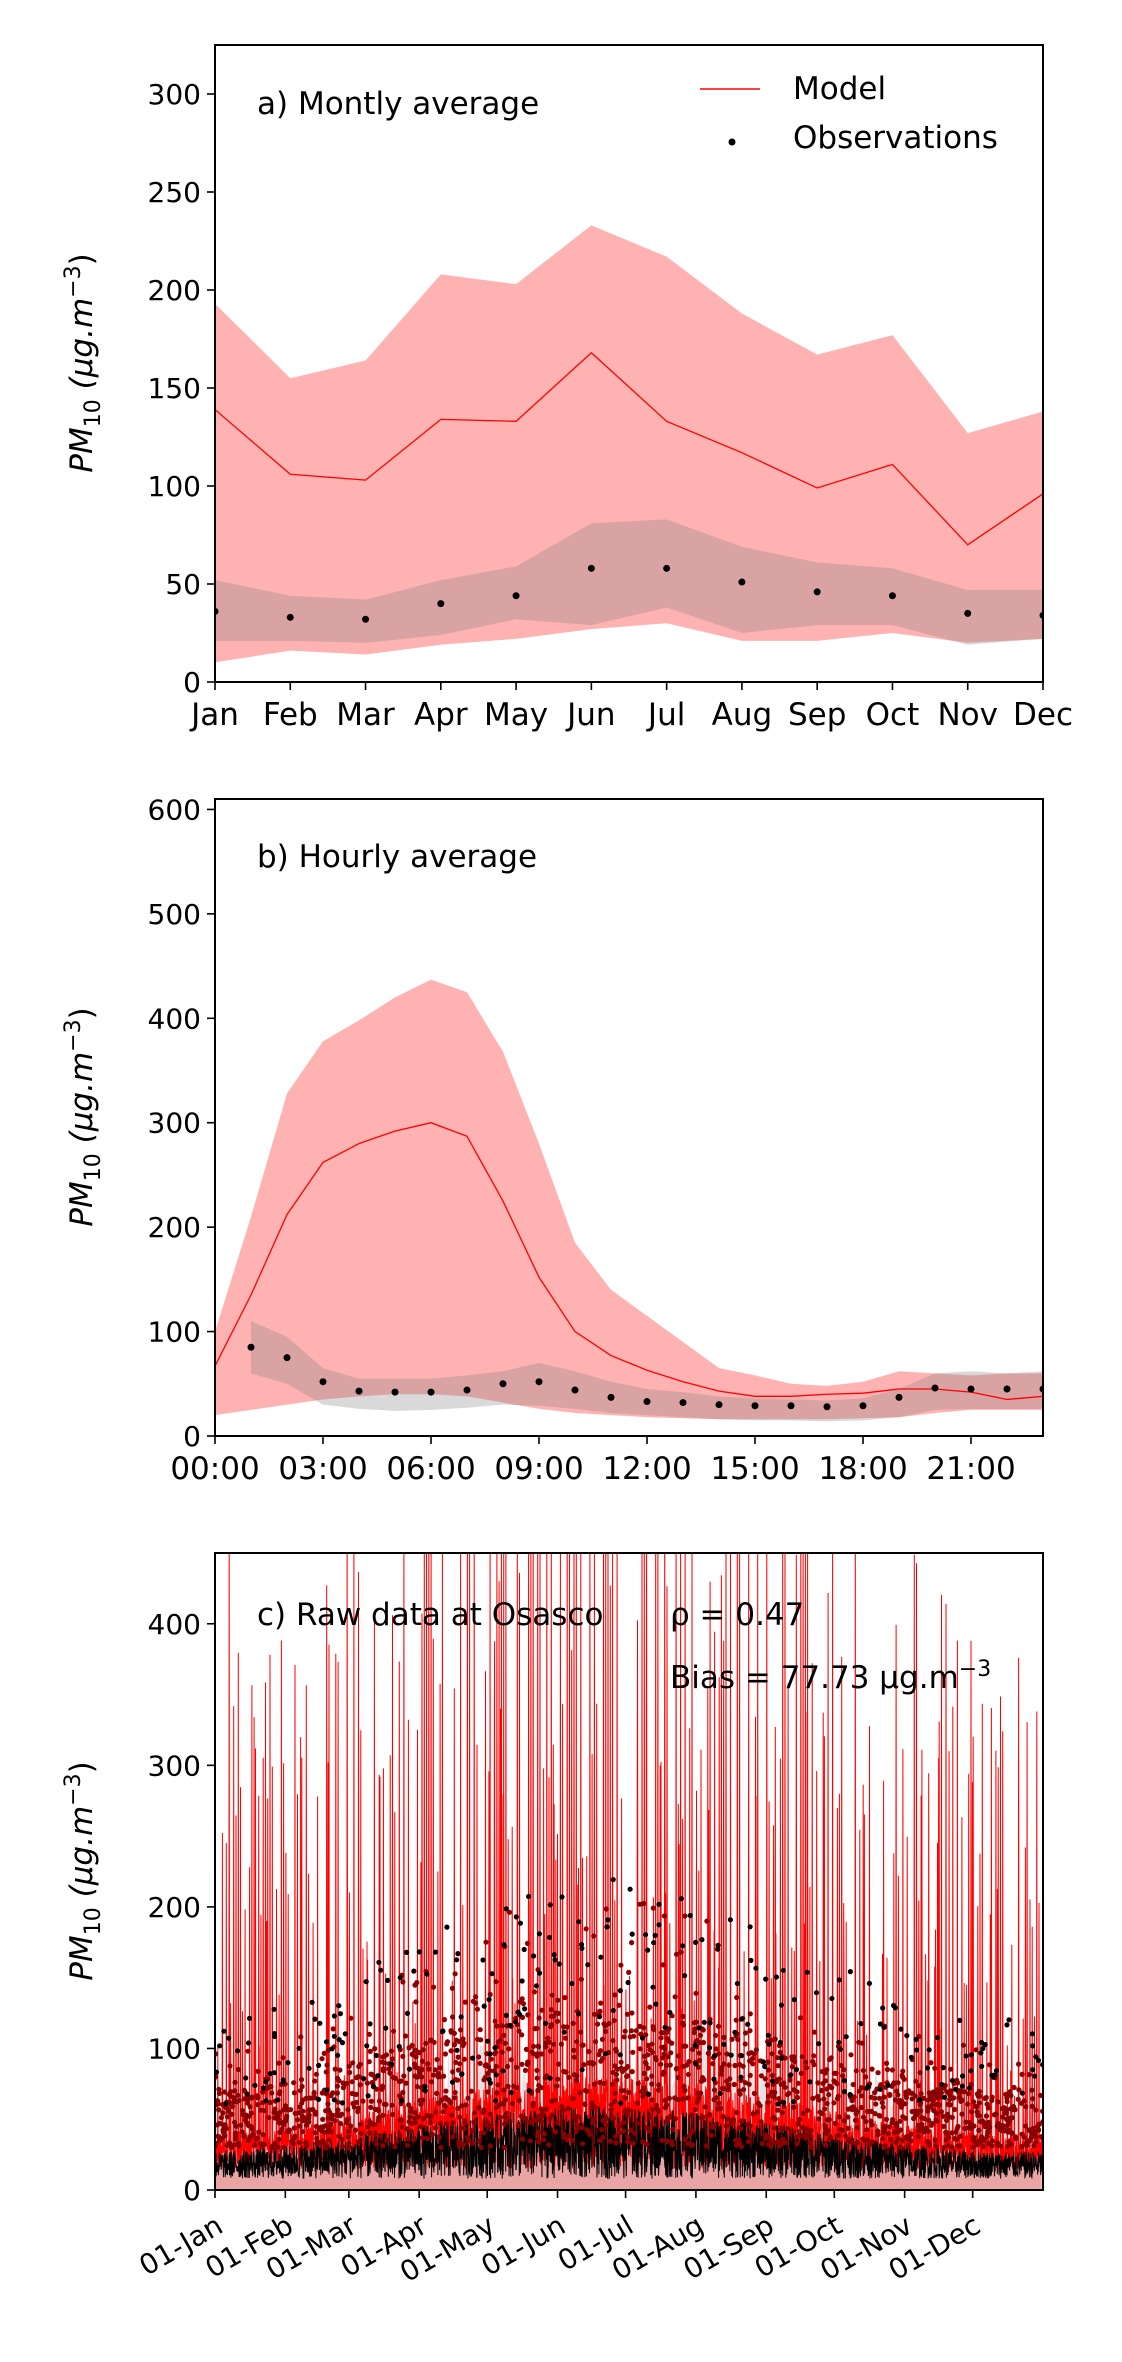  Describe the element at coordinates (174, 192) in the screenshot. I see `y-tick-label: 250` at that location.